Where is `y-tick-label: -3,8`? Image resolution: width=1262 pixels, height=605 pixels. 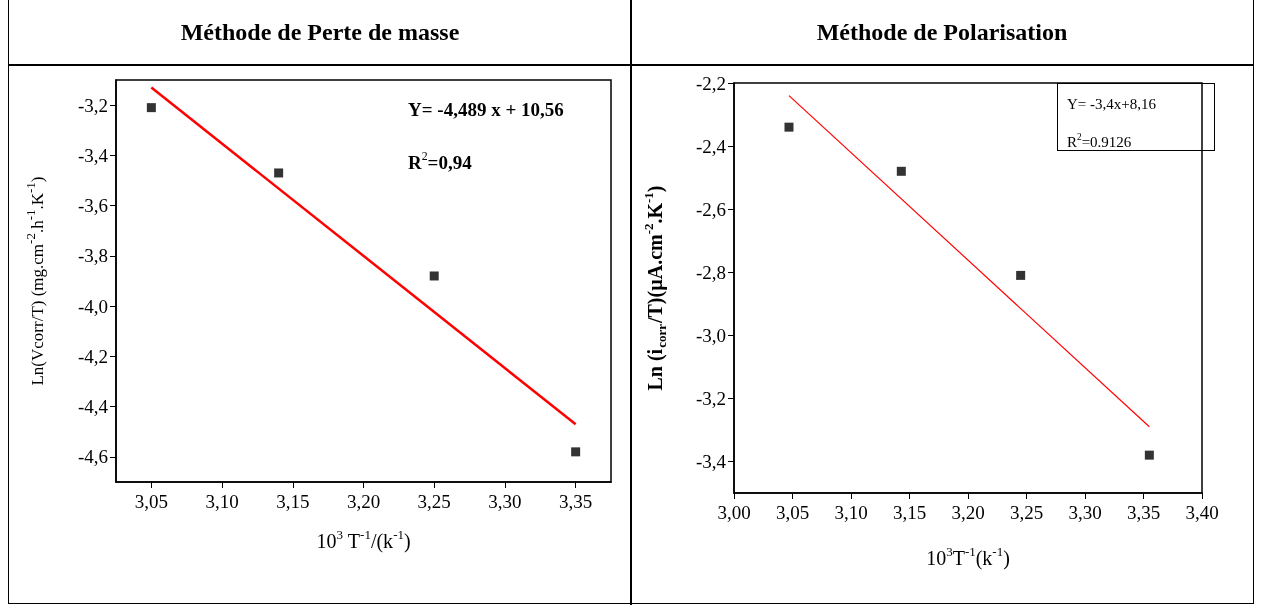
y-tick-label: -3,8 is located at coordinates (92, 256).